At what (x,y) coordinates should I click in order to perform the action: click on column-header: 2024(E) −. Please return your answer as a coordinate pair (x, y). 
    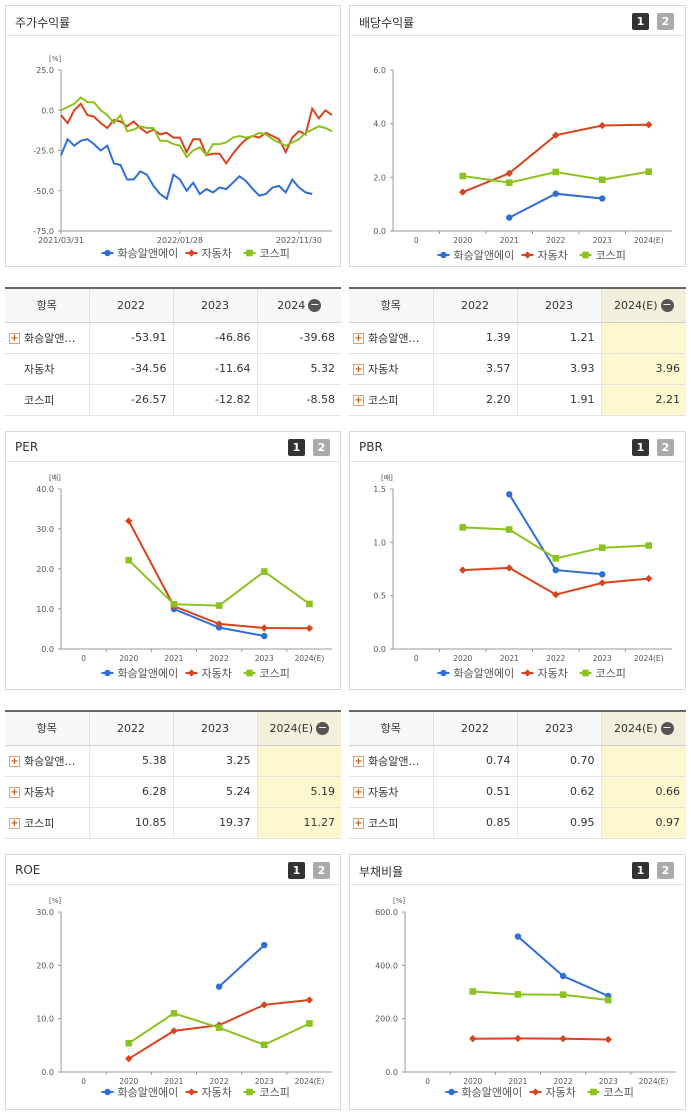
    Looking at the image, I should click on (643, 305).